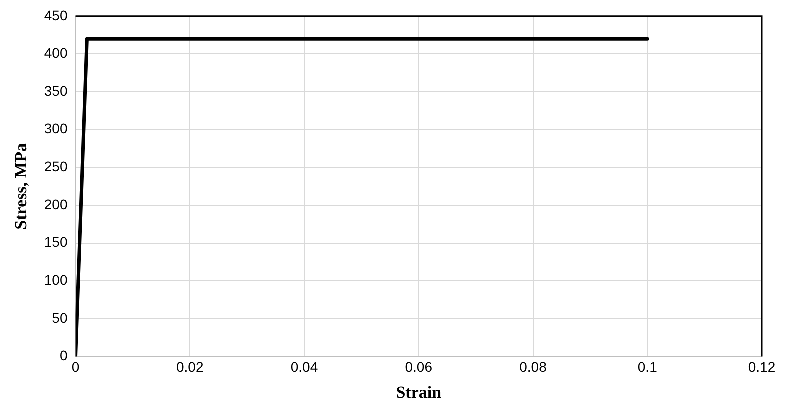 The height and width of the screenshot is (412, 786). I want to click on x-tick-label: 0, so click(76, 367).